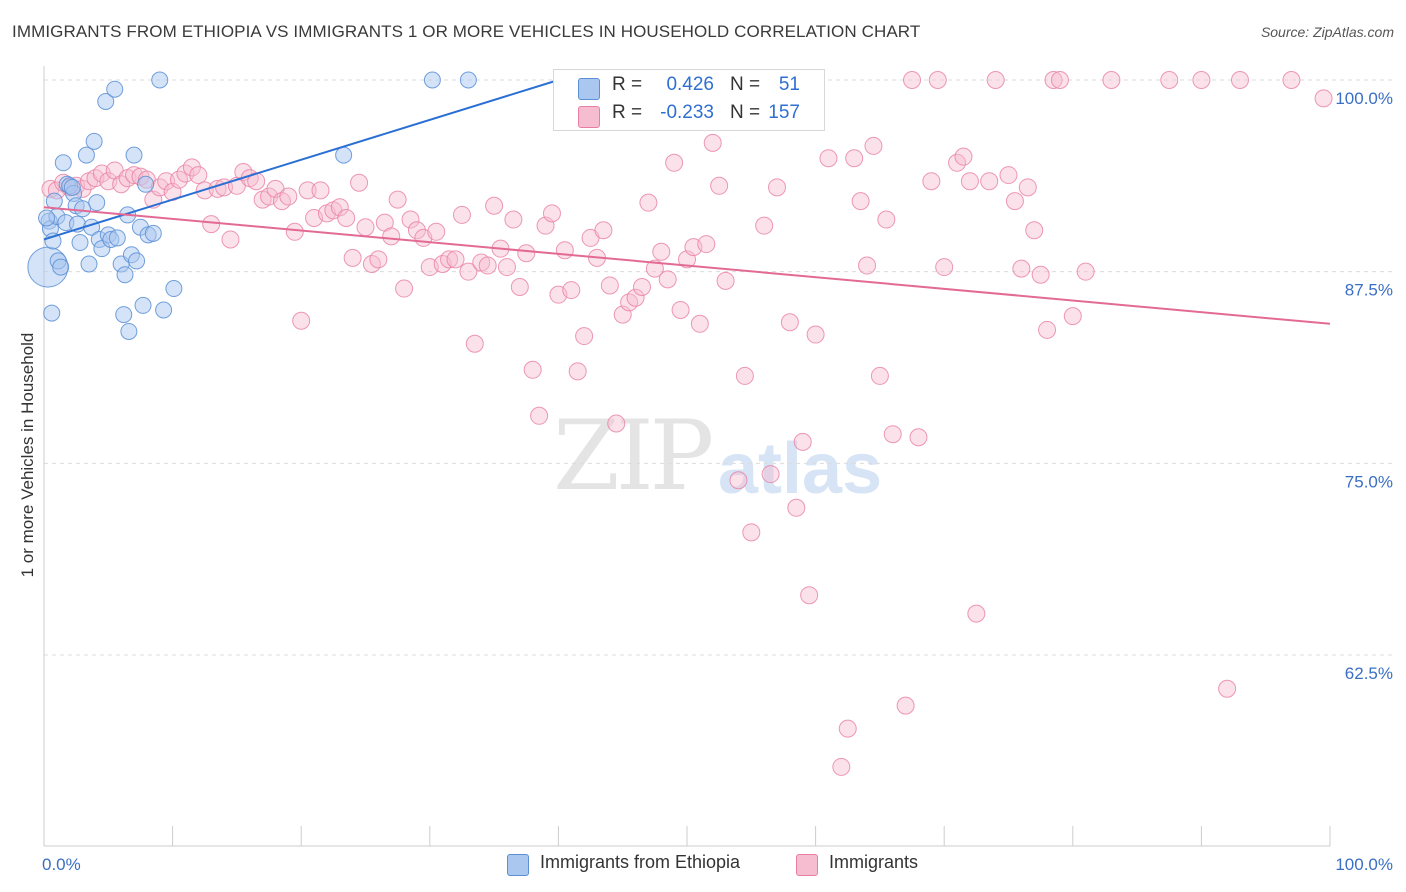  I want to click on legend-r-value: -0.233, so click(687, 112).